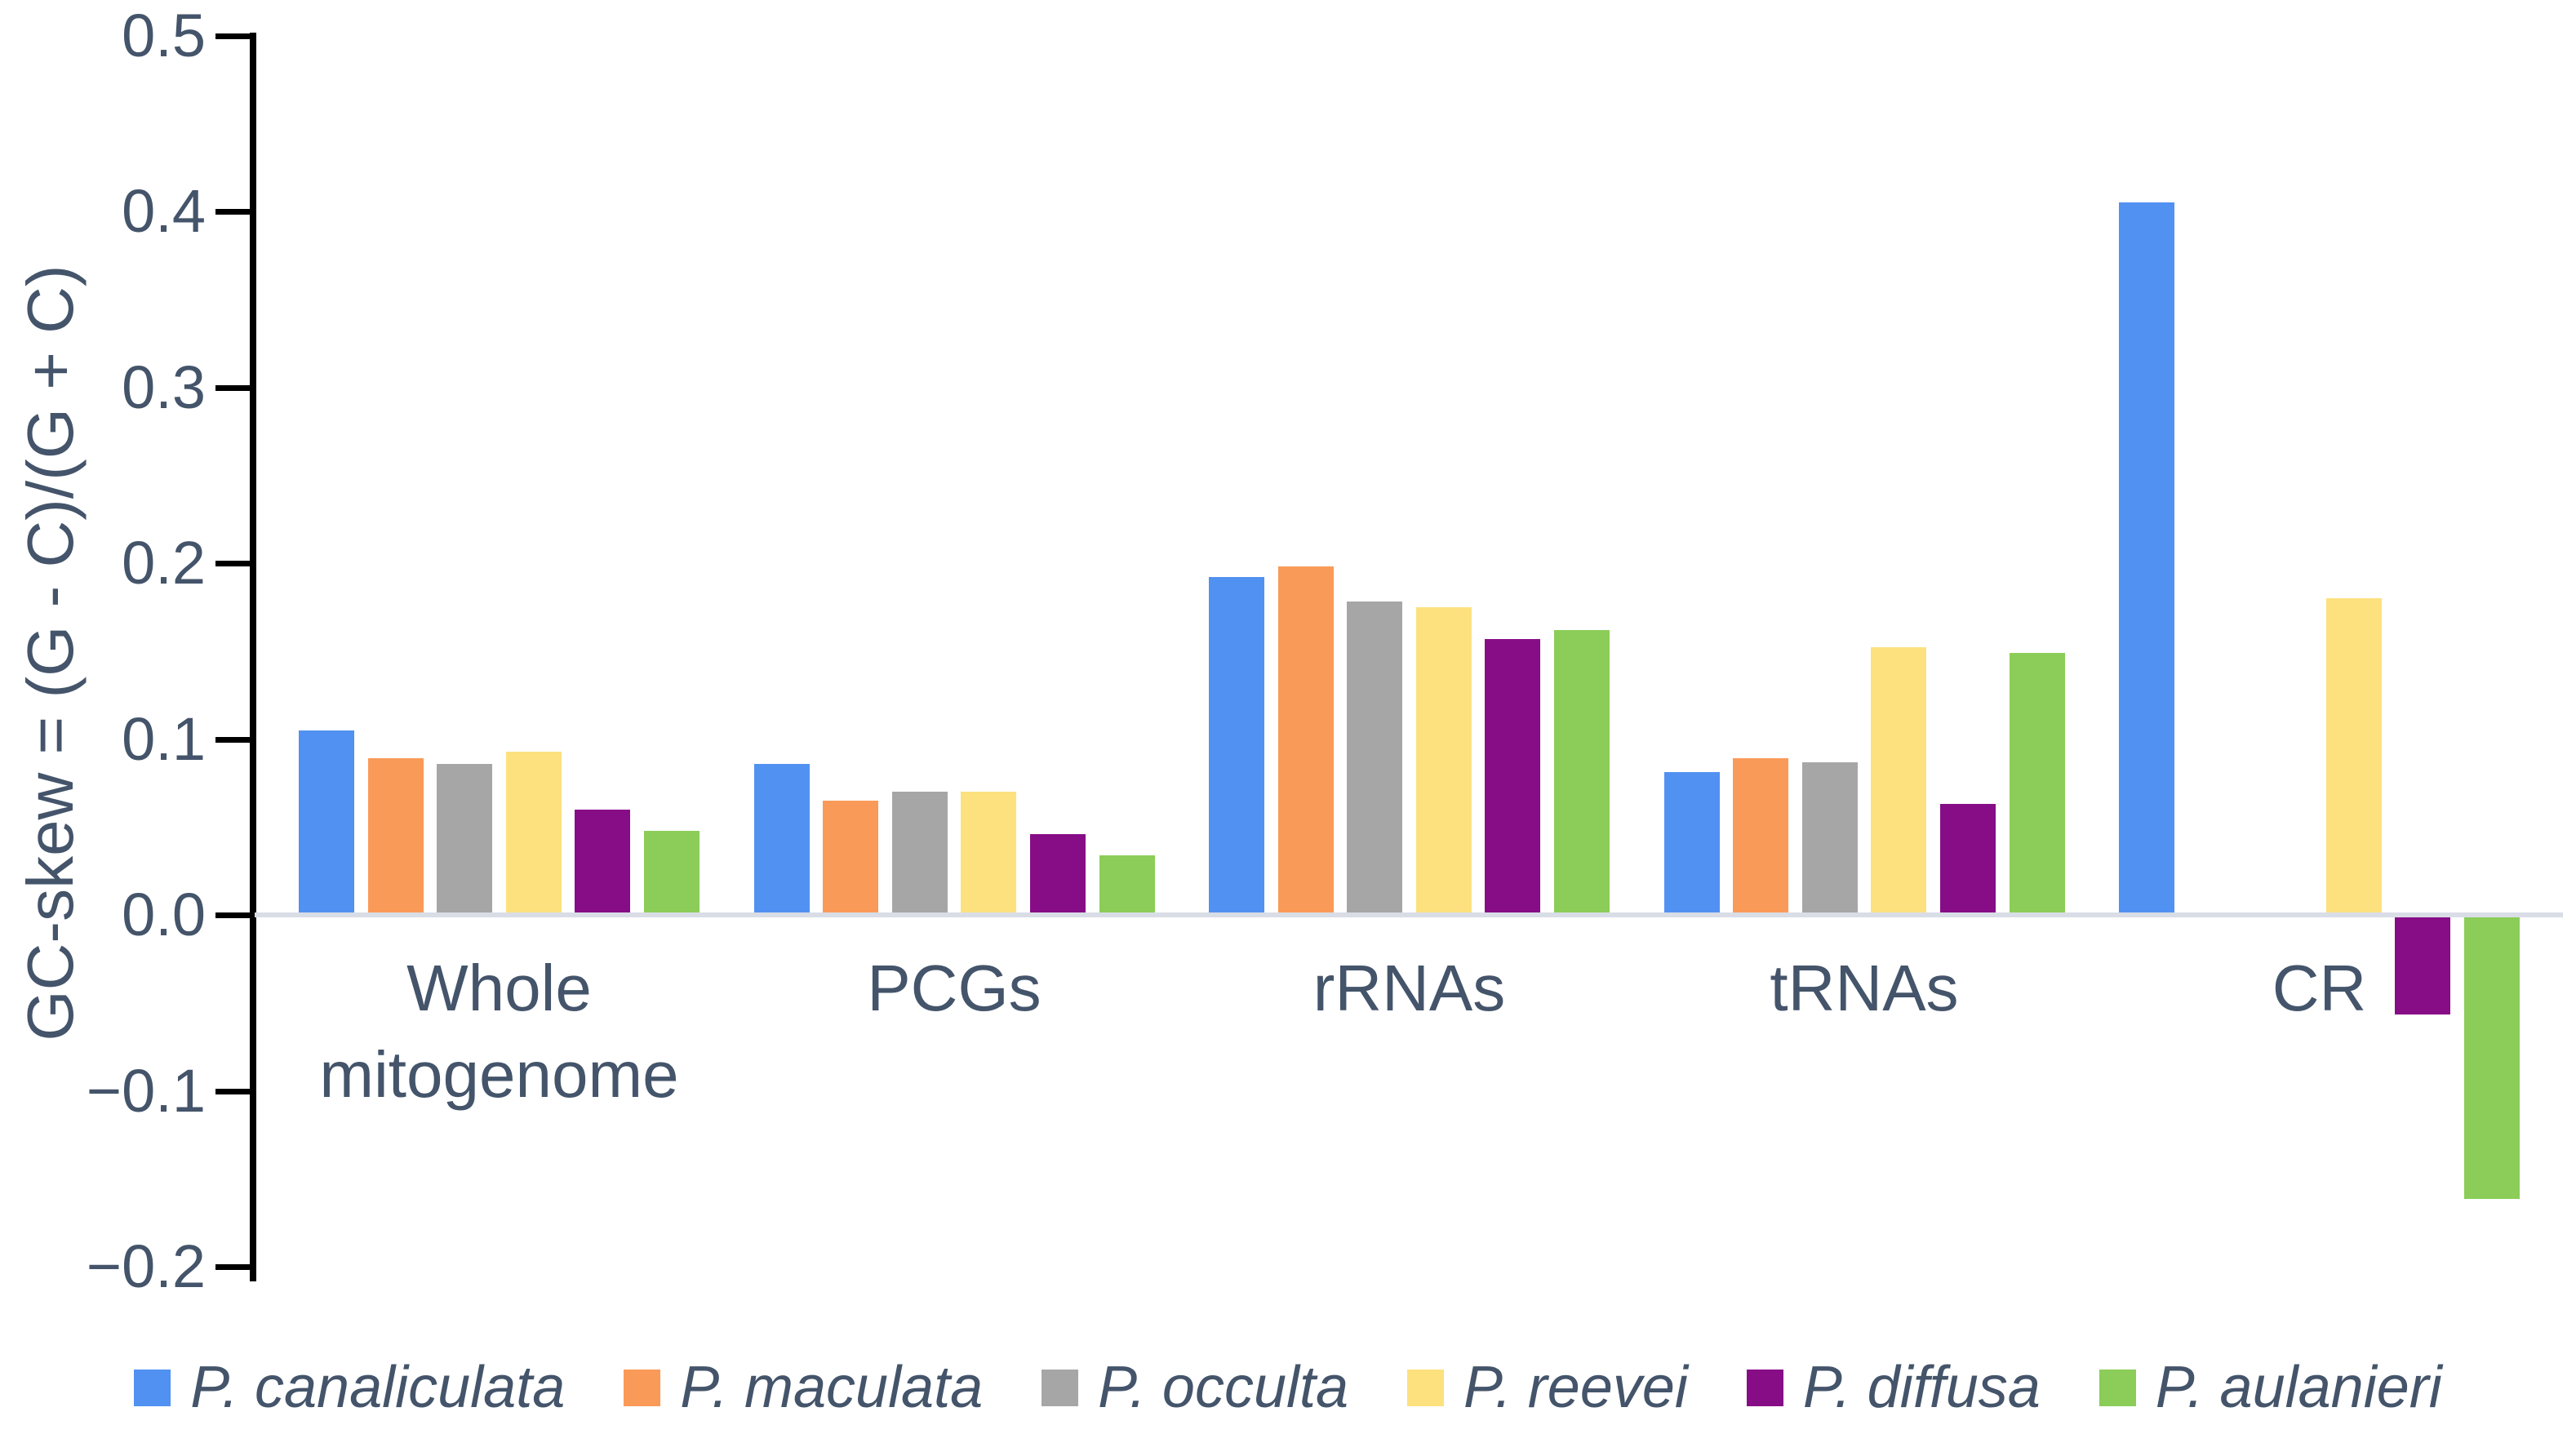 Image resolution: width=2576 pixels, height=1434 pixels. I want to click on bar-p-diffusa-cr, so click(2423, 965).